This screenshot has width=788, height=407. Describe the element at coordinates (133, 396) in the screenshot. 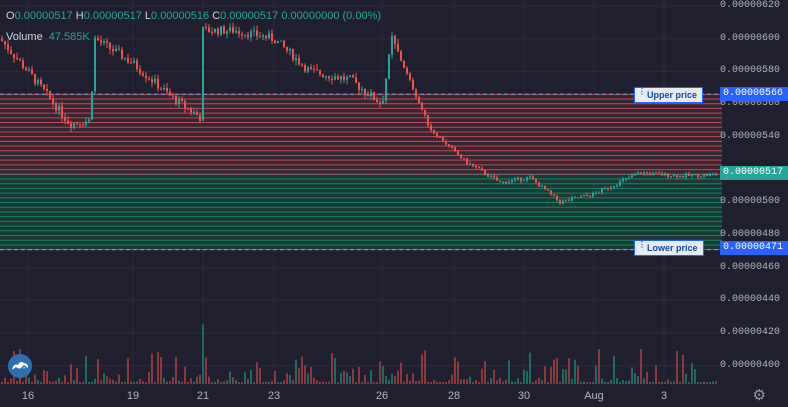

I see `time-tick-label: 19` at that location.